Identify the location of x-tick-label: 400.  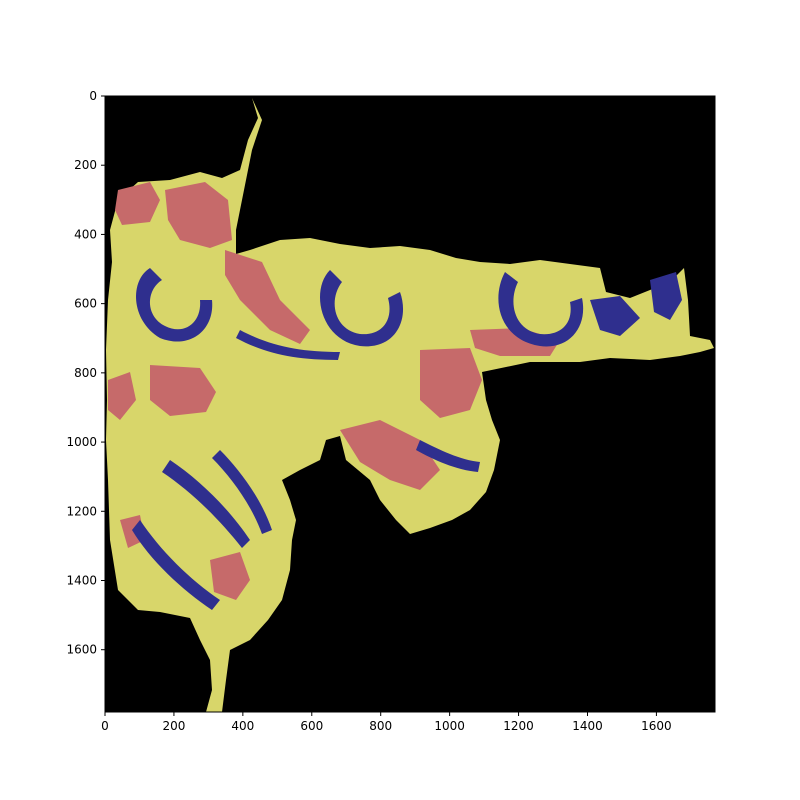
(242, 726).